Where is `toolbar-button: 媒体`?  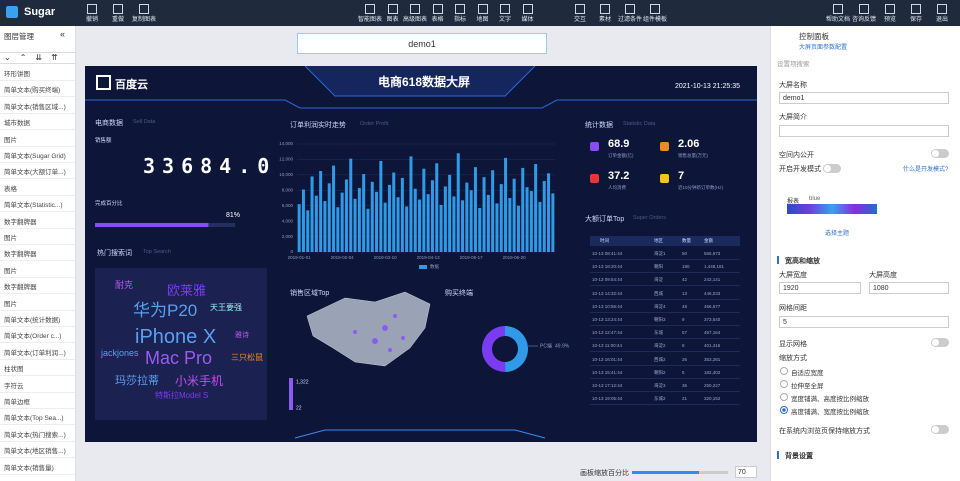
toolbar-button: 媒体 is located at coordinates (527, 20).